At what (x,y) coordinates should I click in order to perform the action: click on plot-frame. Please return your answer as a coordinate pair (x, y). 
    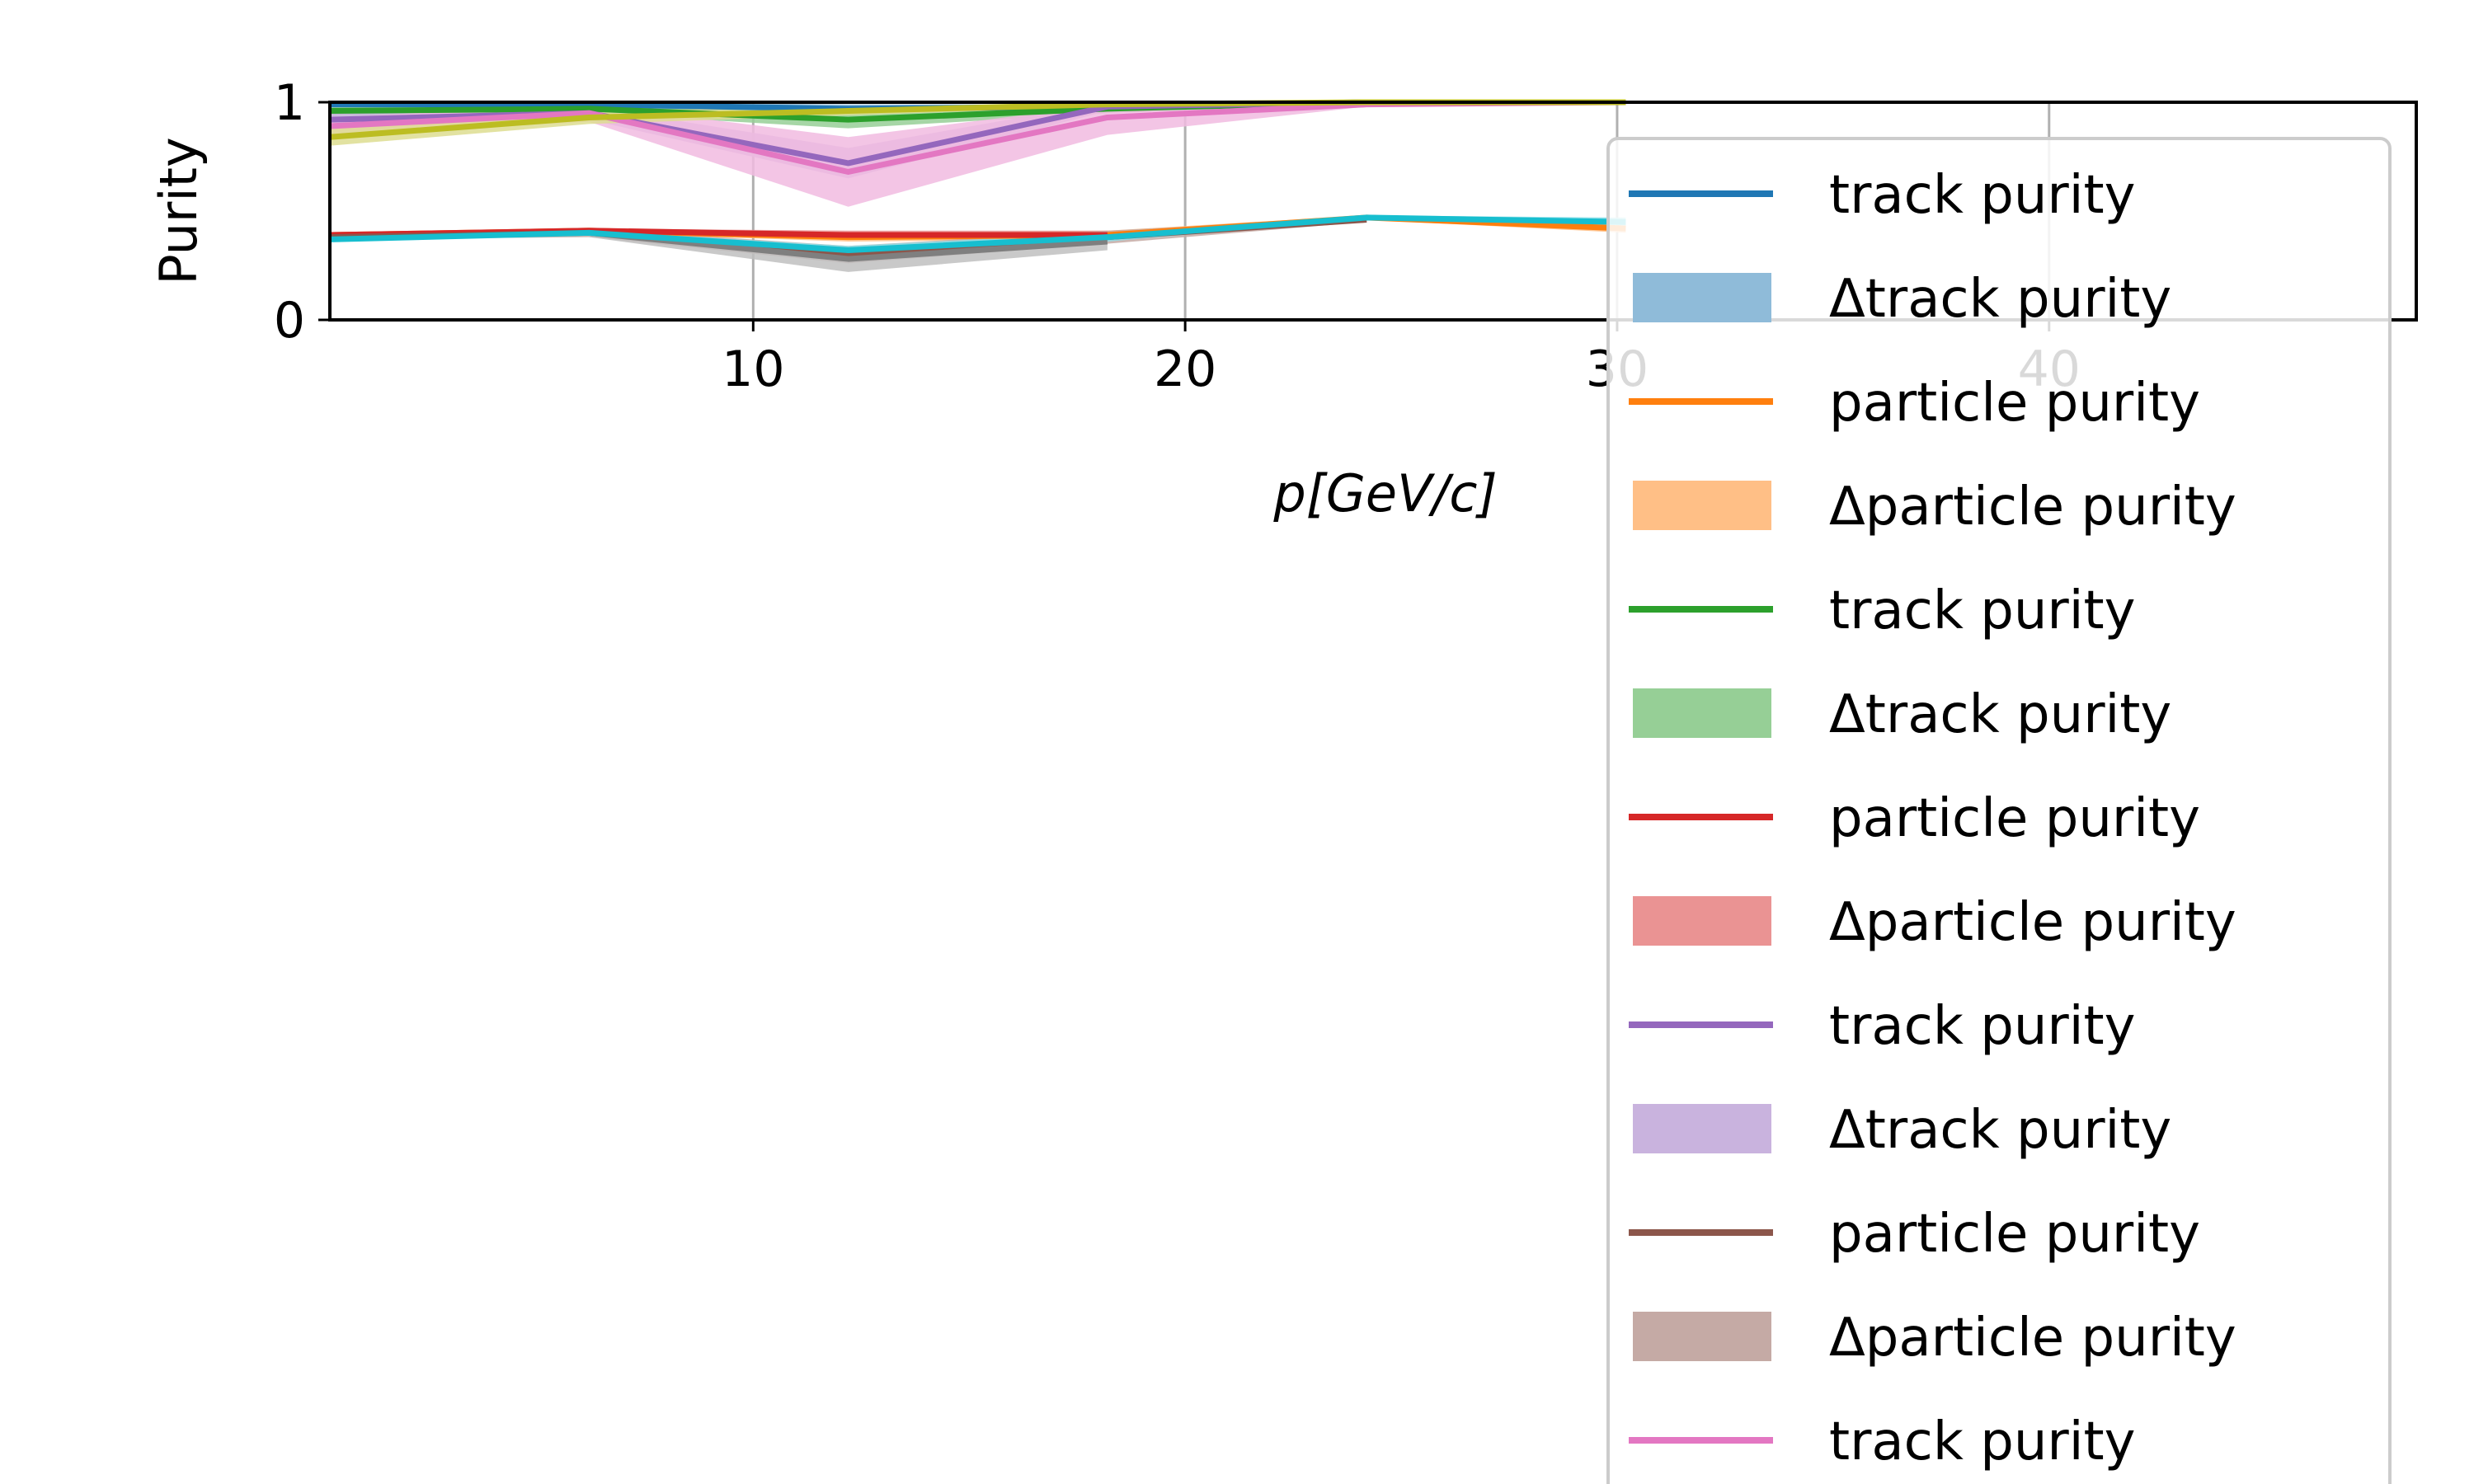
    Looking at the image, I should click on (1373, 212).